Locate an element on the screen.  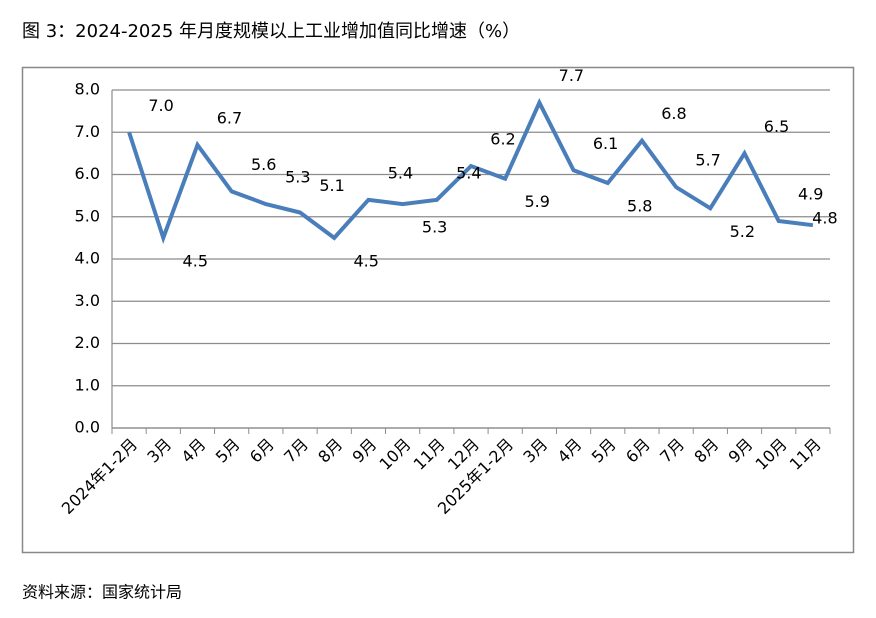
y-tick-label: 5.0 is located at coordinates (87, 215).